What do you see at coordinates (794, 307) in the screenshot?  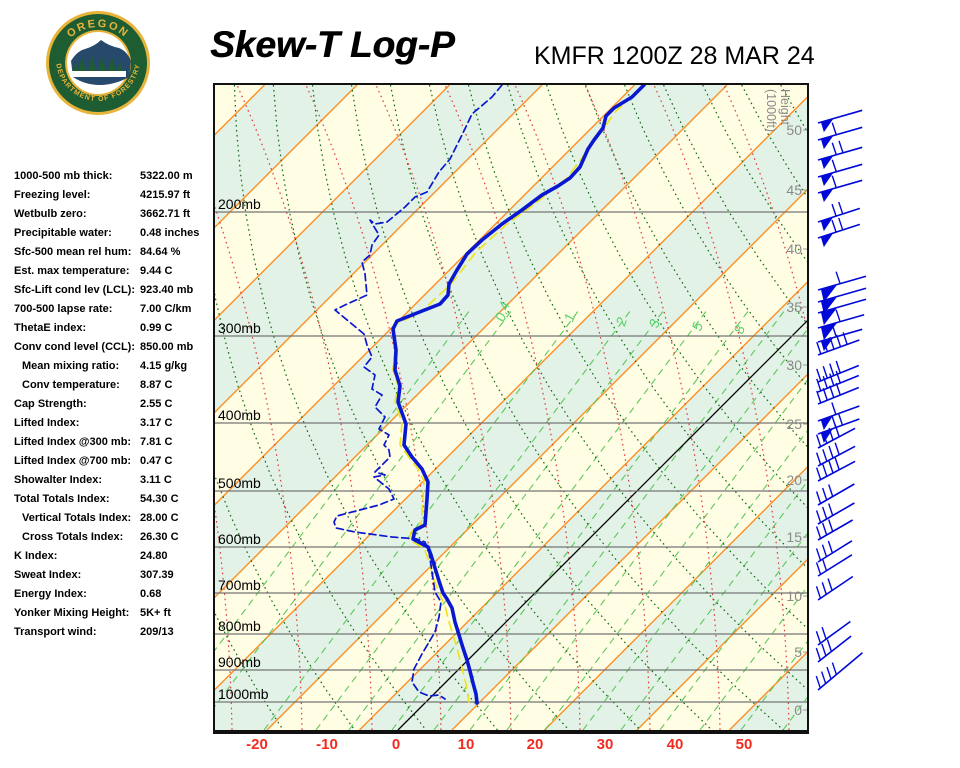 I see `height-label: 35` at bounding box center [794, 307].